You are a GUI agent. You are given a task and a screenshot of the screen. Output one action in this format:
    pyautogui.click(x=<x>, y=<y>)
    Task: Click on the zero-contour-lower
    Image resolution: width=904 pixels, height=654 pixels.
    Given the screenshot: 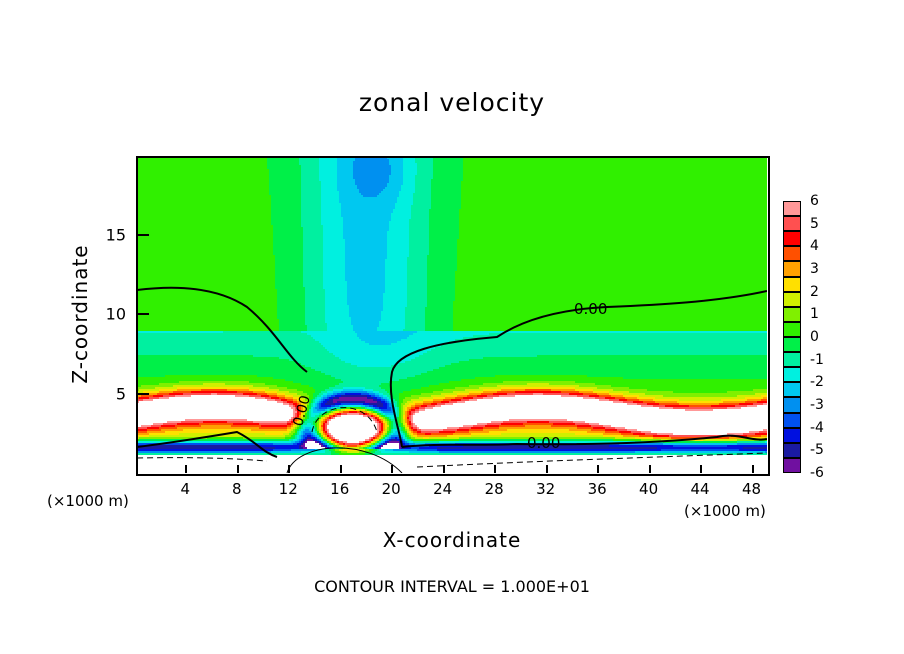 What is the action you would take?
    pyautogui.click(x=584, y=441)
    